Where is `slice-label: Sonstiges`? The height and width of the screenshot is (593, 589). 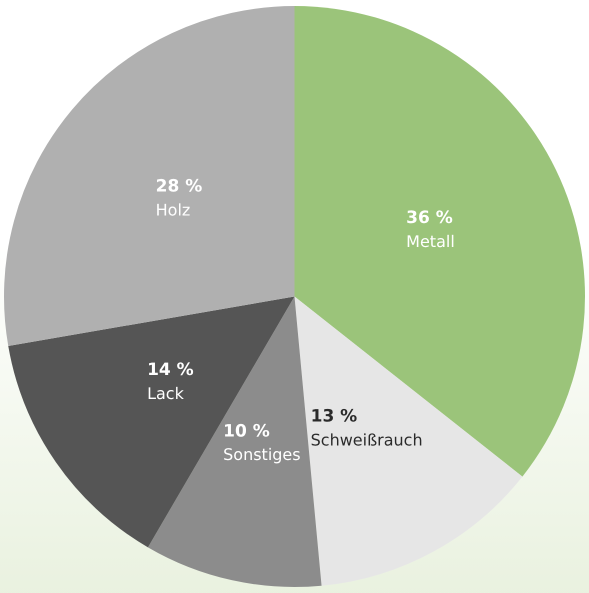 slice-label: Sonstiges is located at coordinates (262, 454).